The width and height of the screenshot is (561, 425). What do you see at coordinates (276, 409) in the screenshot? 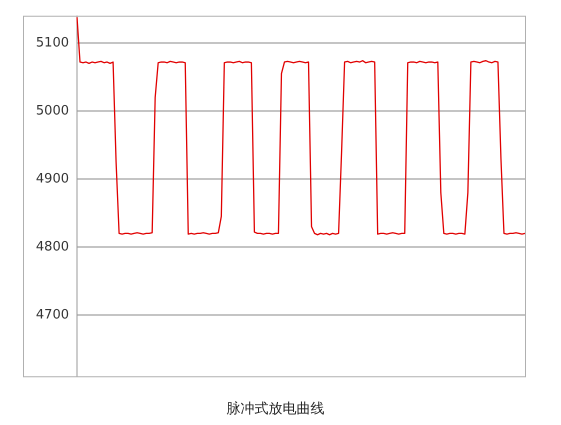
I see `text: 脉冲式放电曲线` at bounding box center [276, 409].